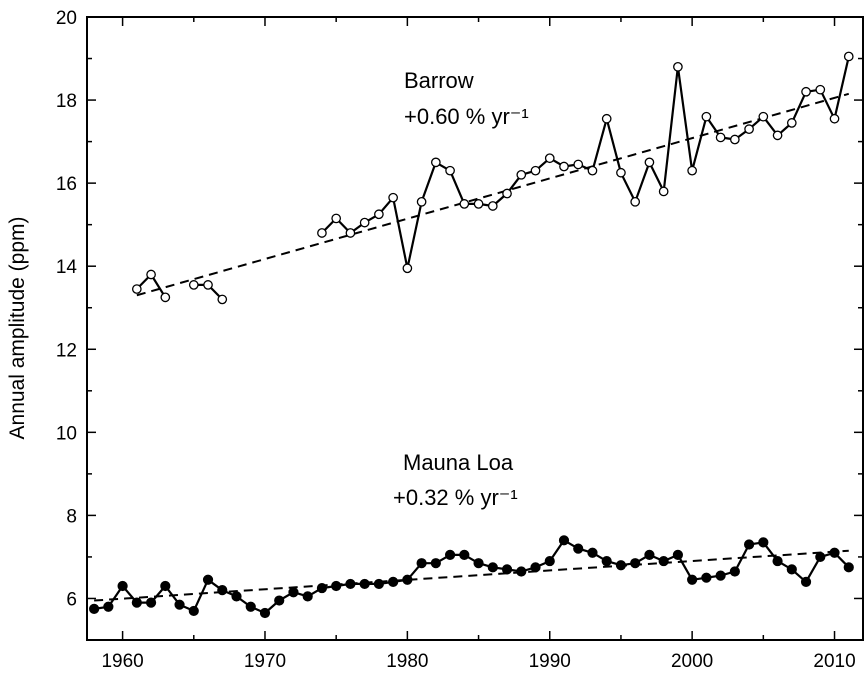 Image resolution: width=868 pixels, height=684 pixels. What do you see at coordinates (439, 80) in the screenshot?
I see `barrow-label: Barrow` at bounding box center [439, 80].